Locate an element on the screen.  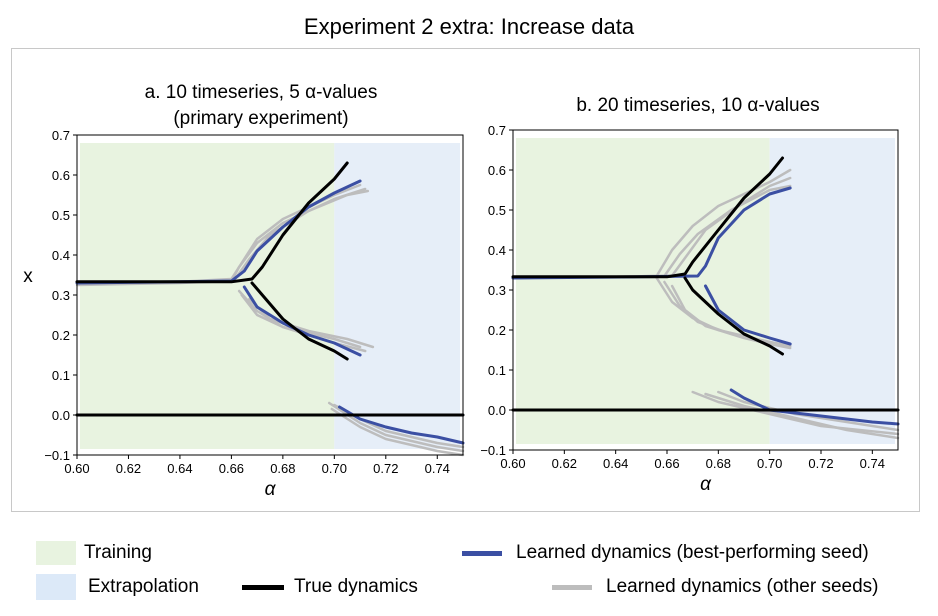
legend-extrapolation: Extrapolation is located at coordinates (117, 587).